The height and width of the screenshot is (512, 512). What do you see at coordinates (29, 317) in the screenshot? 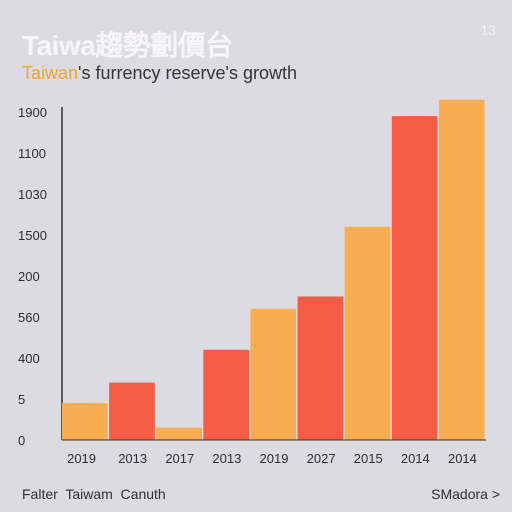
I see `y-tick-label: 560` at bounding box center [29, 317].